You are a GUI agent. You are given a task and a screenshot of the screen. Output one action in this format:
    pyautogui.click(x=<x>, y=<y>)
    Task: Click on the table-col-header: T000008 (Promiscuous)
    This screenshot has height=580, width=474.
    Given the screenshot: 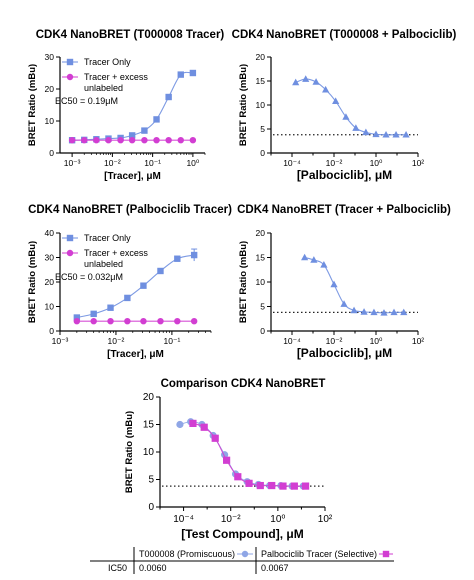 What is the action you would take?
    pyautogui.click(x=187, y=554)
    